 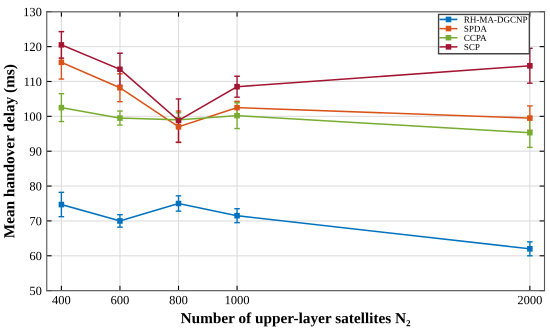 I want to click on y-tick-label: 120, so click(x=33, y=47).